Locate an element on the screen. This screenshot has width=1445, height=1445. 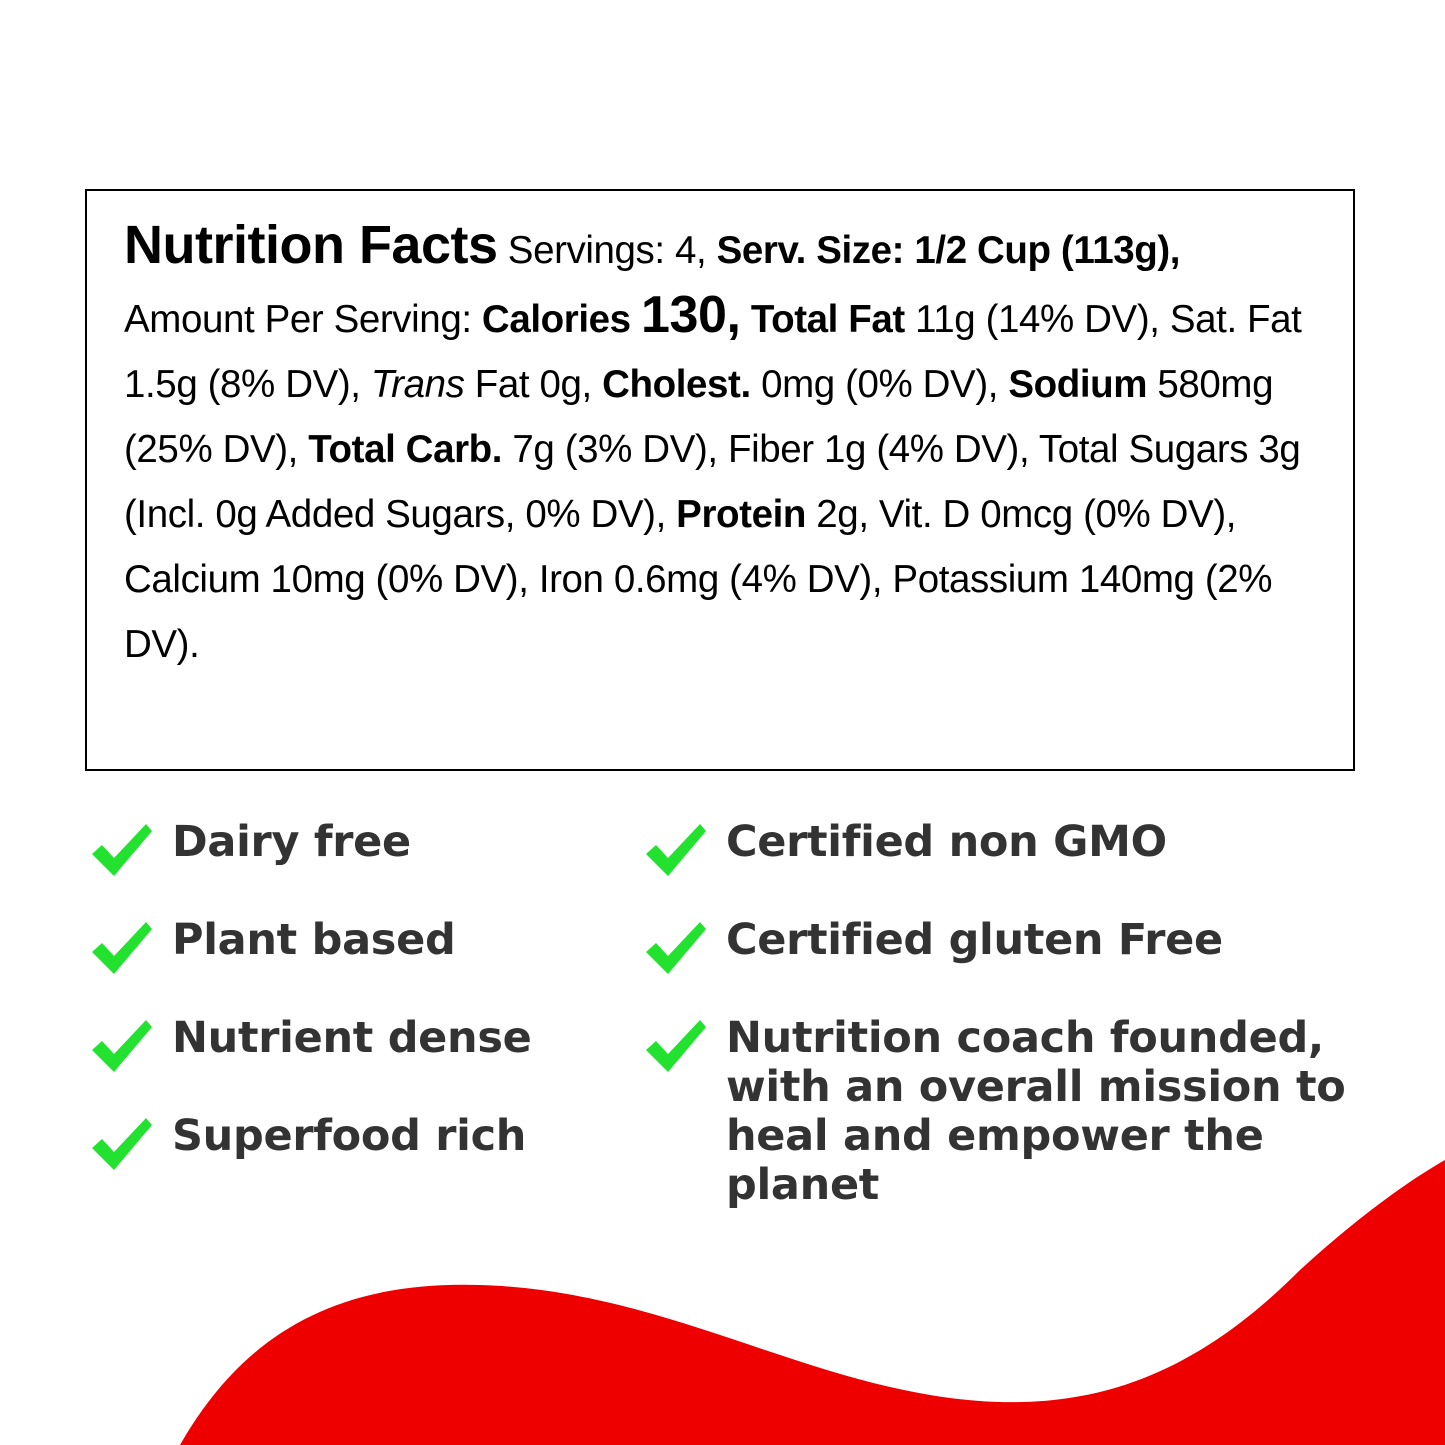
serving-size-label: Serv. Size: 1/2 Cup (113g), is located at coordinates (948, 250).